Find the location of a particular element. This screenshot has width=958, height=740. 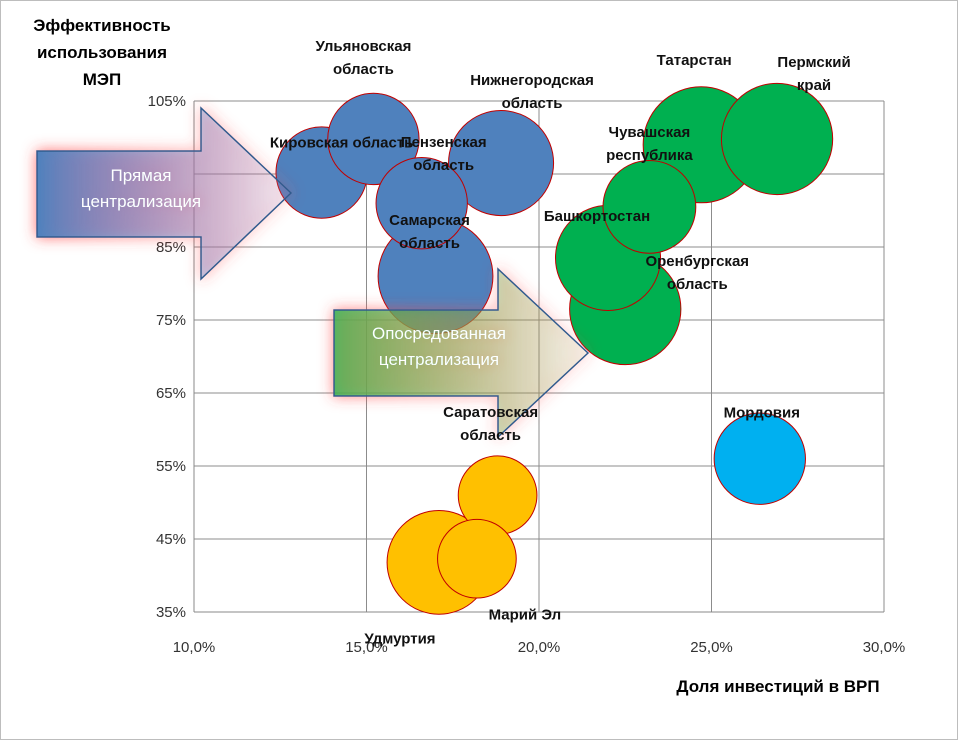

y-tick-label: 55% is located at coordinates (171, 466).